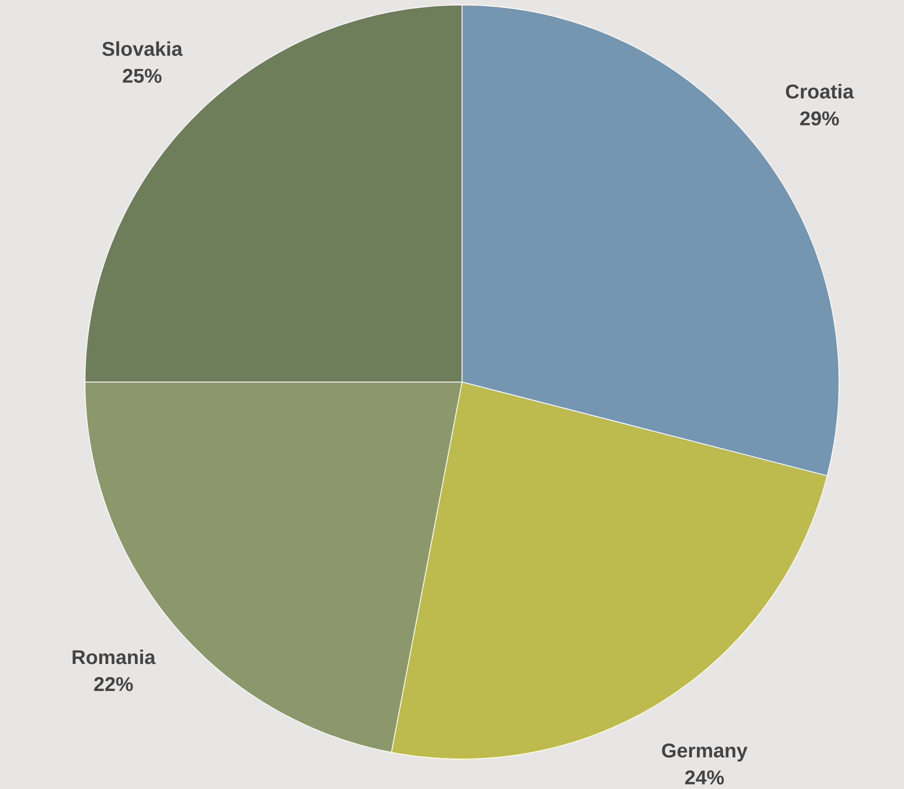 The image size is (904, 789). What do you see at coordinates (113, 684) in the screenshot?
I see `data-label: 22%` at bounding box center [113, 684].